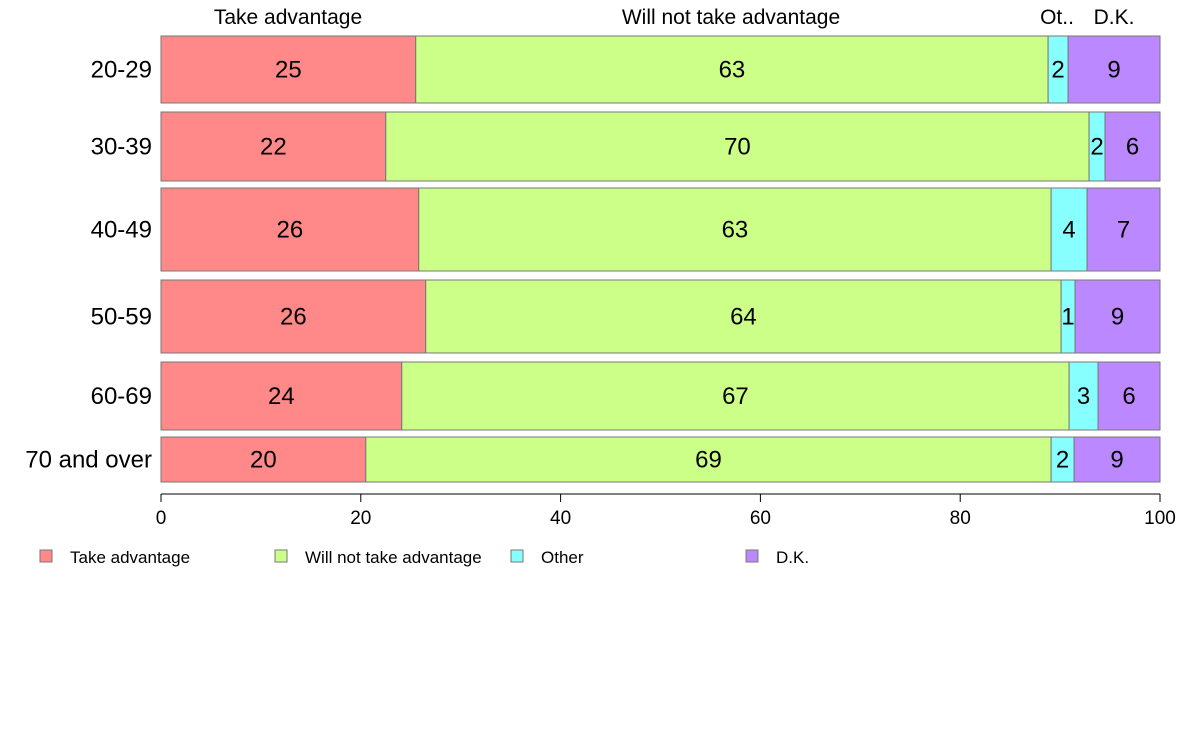  I want to click on data-label: 24, so click(281, 396).